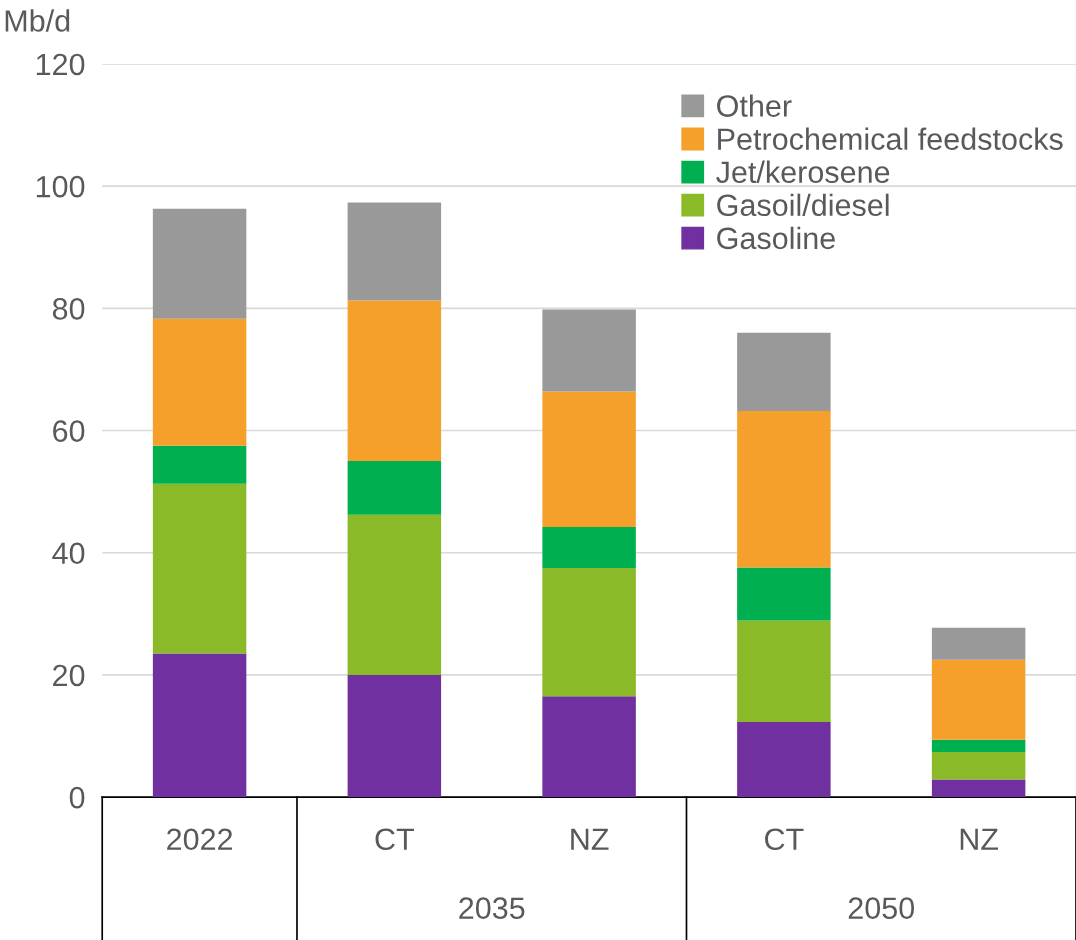 The height and width of the screenshot is (940, 1076). Describe the element at coordinates (68, 309) in the screenshot. I see `y-tick-label: 80` at that location.